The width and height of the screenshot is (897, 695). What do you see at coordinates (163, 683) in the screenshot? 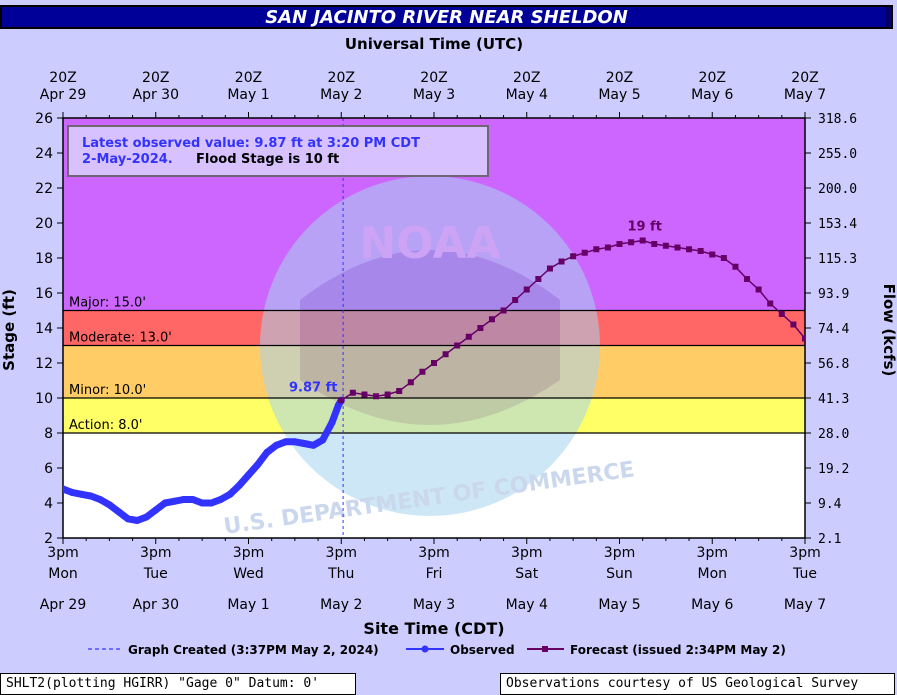
I see `footer-datum-text: SHLT2(plotting HGIRR) "Gage 0" Datum: 0'` at bounding box center [163, 683].